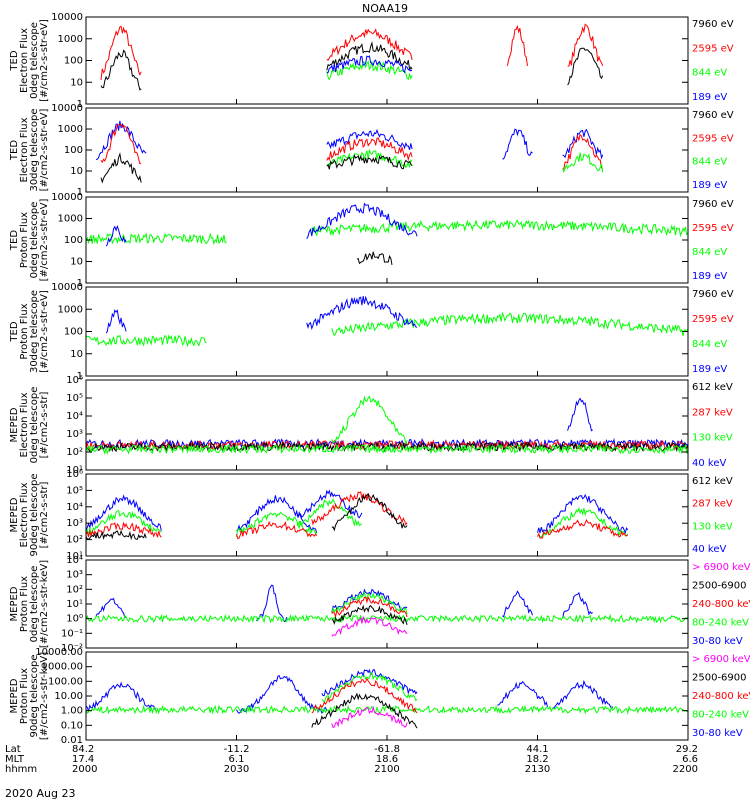  What do you see at coordinates (24, 60) in the screenshot?
I see `ylabel-p1-1: Electron Flux` at bounding box center [24, 60].